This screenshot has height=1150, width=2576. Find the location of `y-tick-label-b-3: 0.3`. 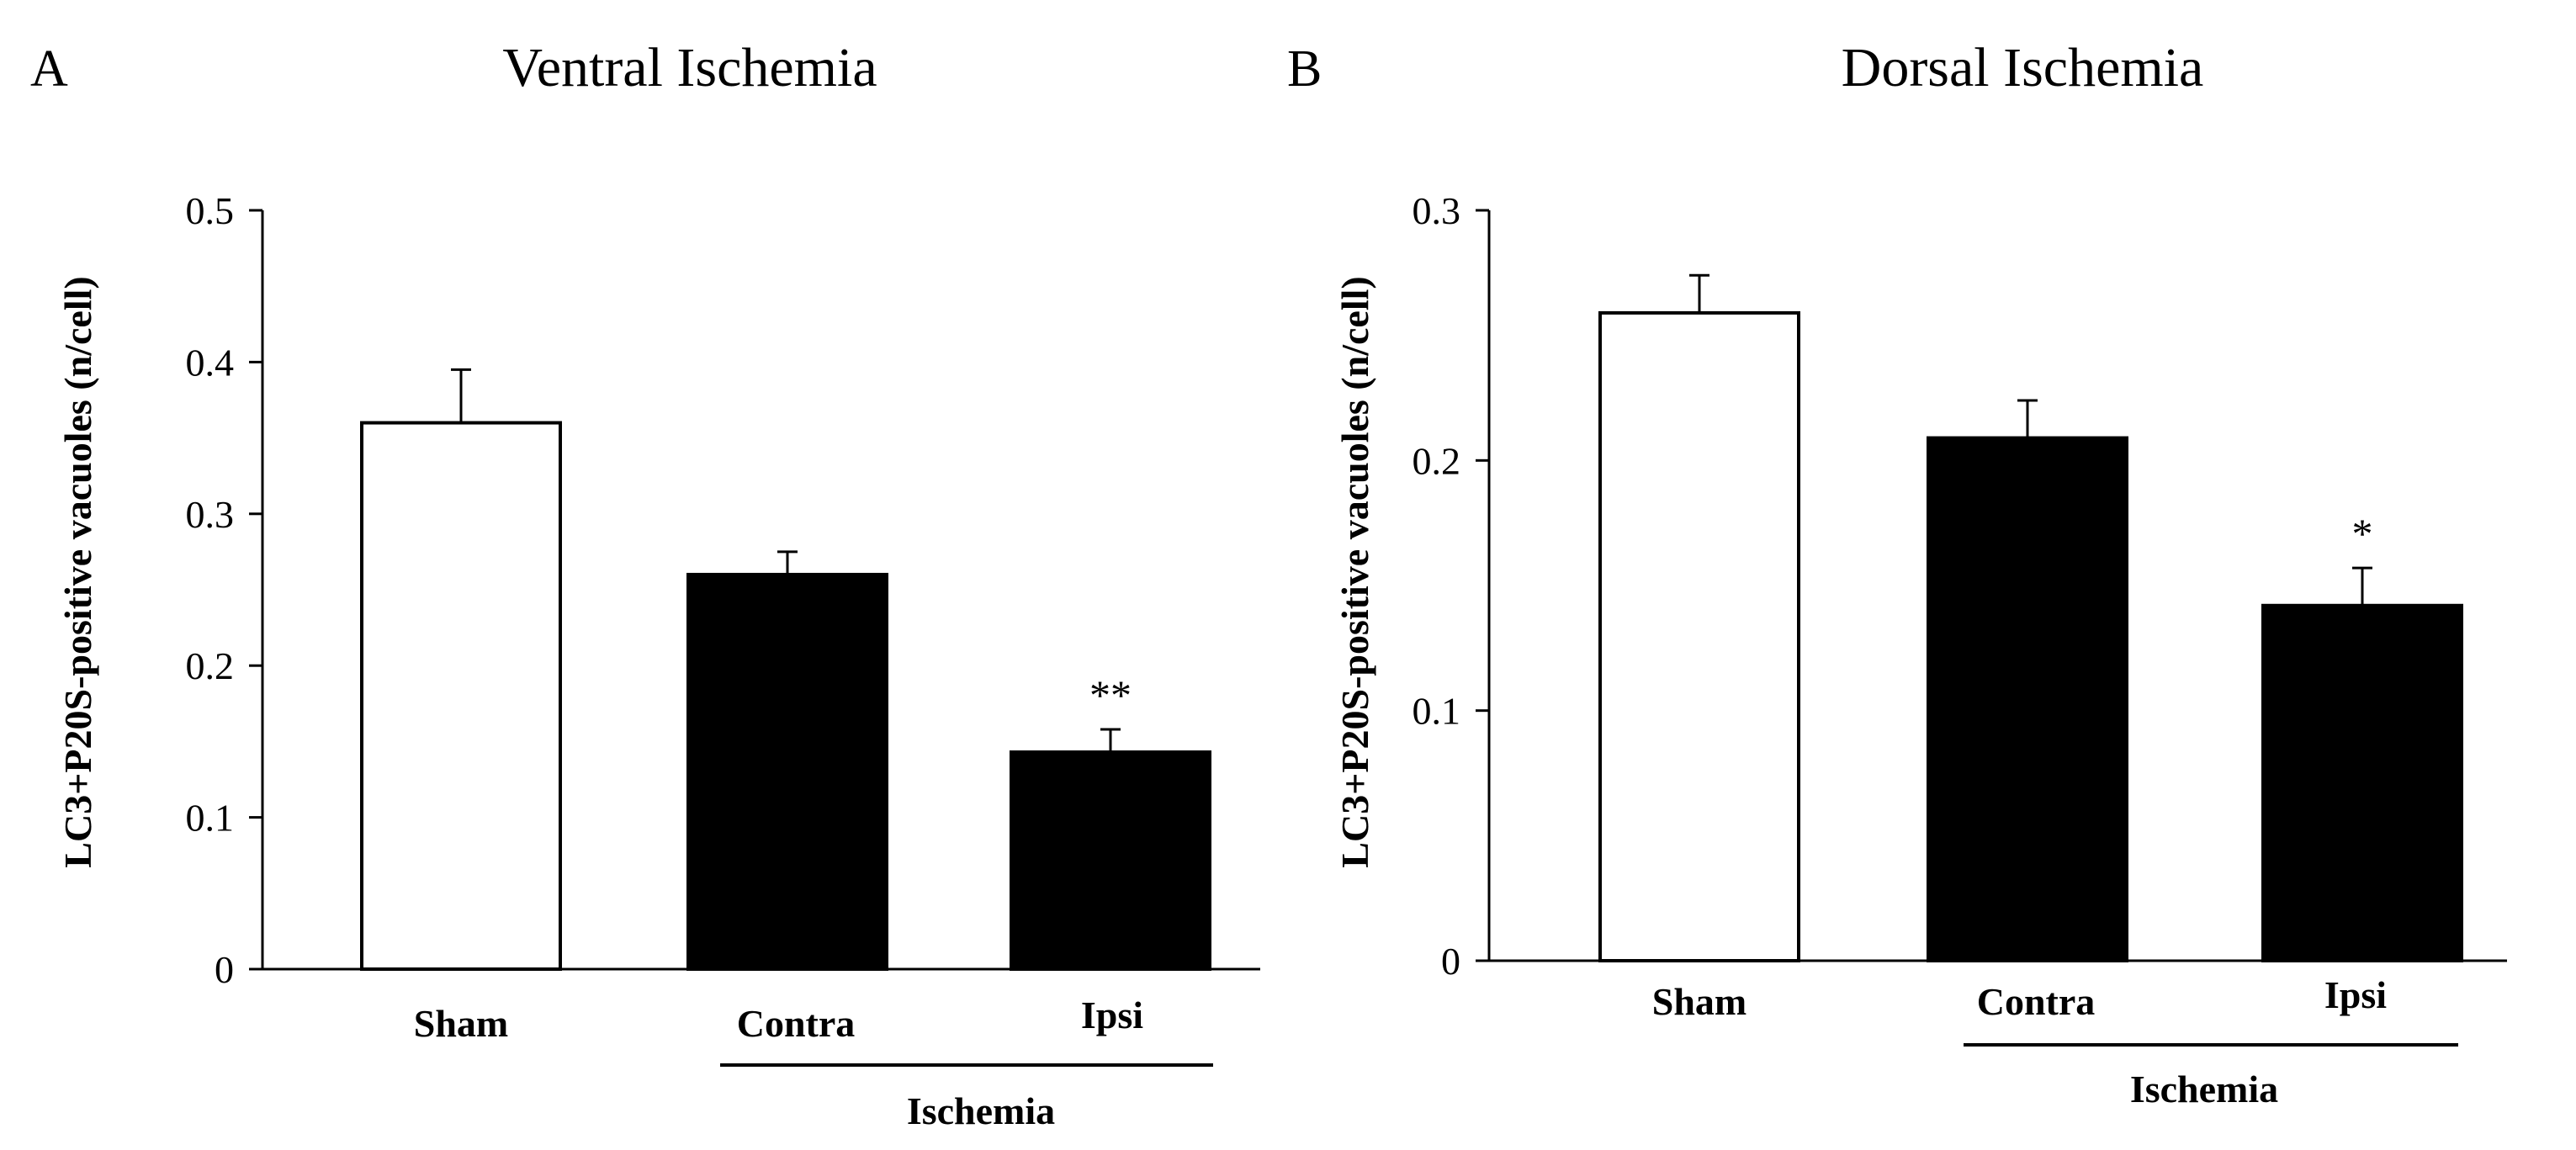

y-tick-label-b-3: 0.3 is located at coordinates (1437, 211).